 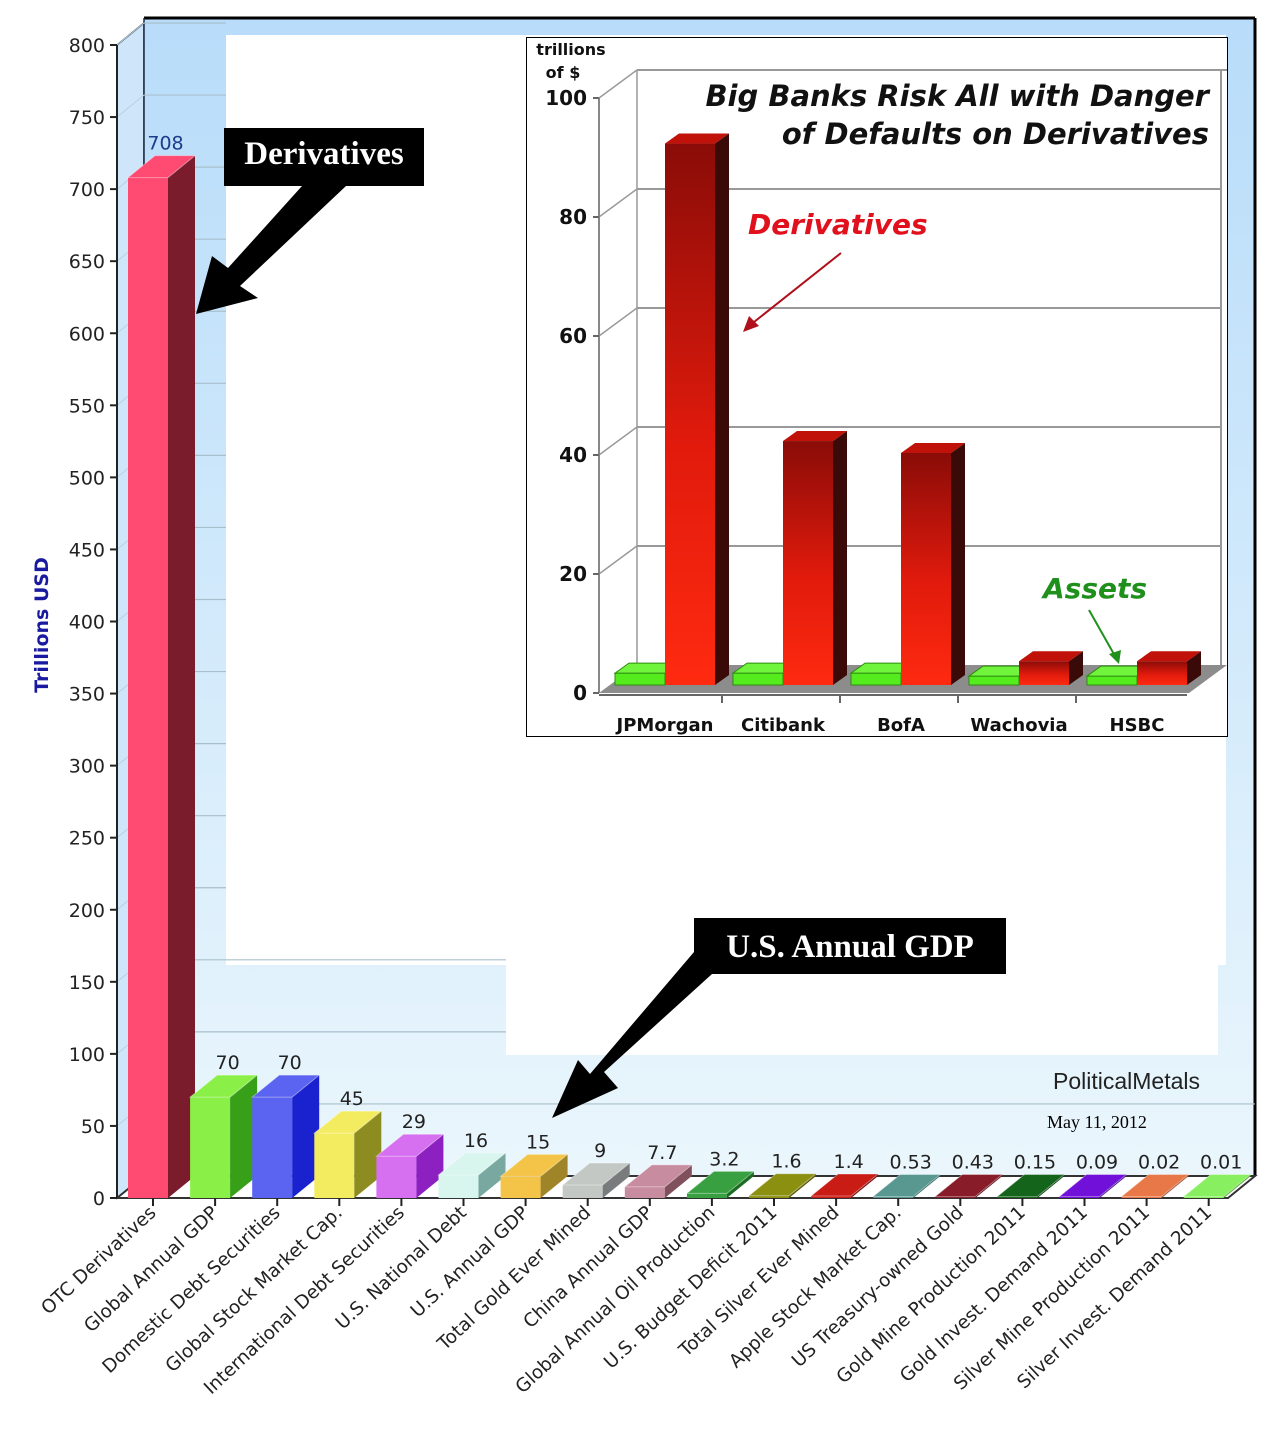 I want to click on derivatives-callout: Derivatives, so click(x=324, y=157).